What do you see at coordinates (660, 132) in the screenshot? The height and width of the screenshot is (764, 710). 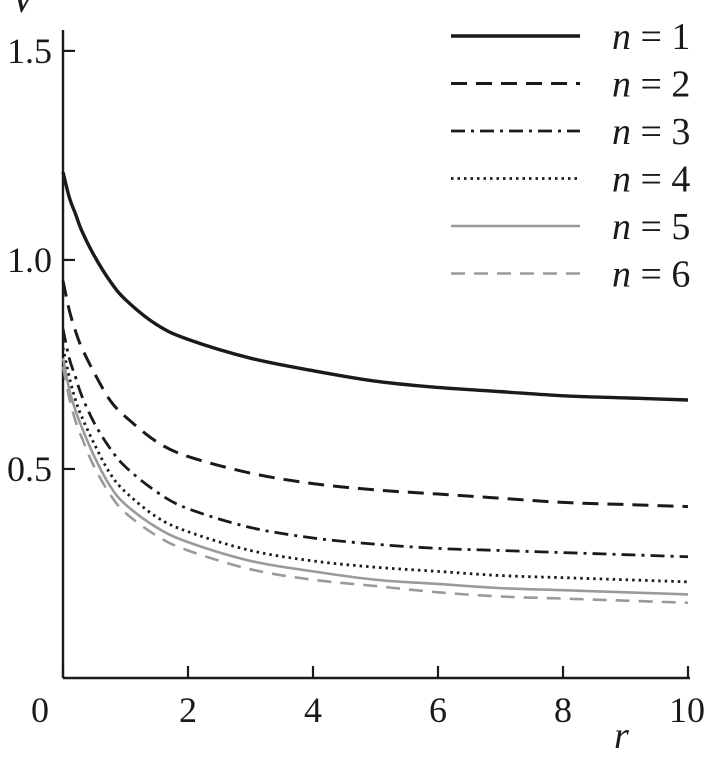 I see `legend-label-value: = 3` at bounding box center [660, 132].